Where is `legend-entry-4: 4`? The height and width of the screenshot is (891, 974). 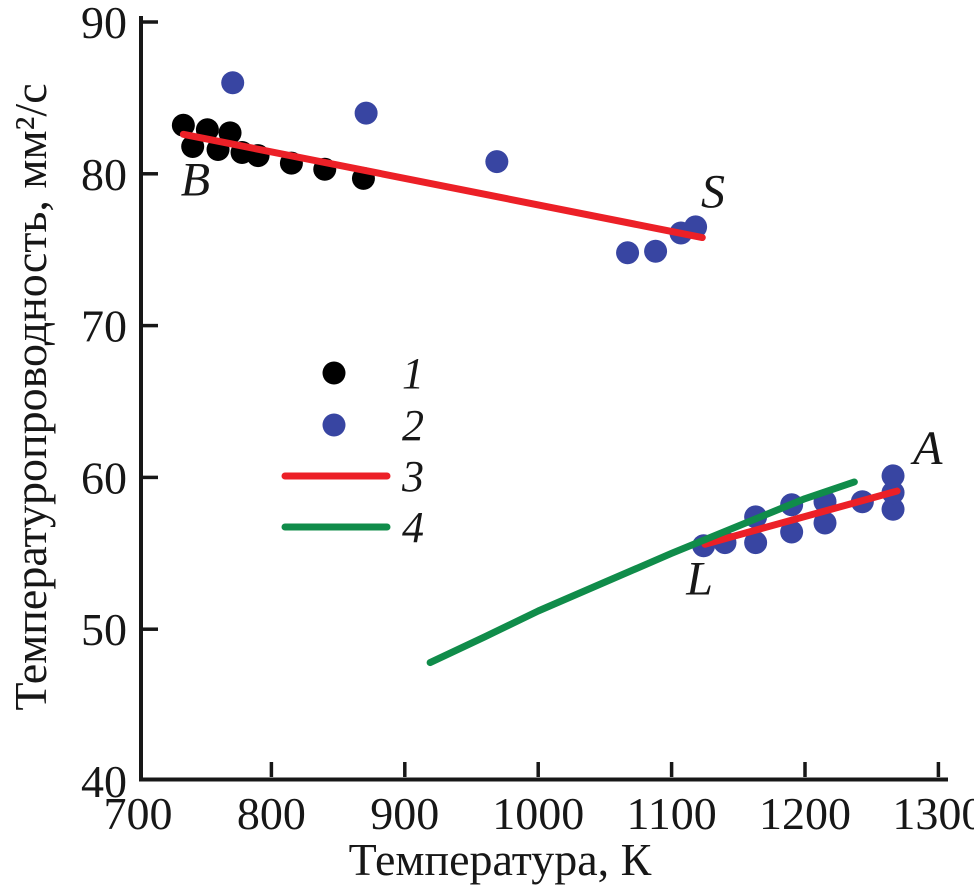 legend-entry-4: 4 is located at coordinates (352, 527).